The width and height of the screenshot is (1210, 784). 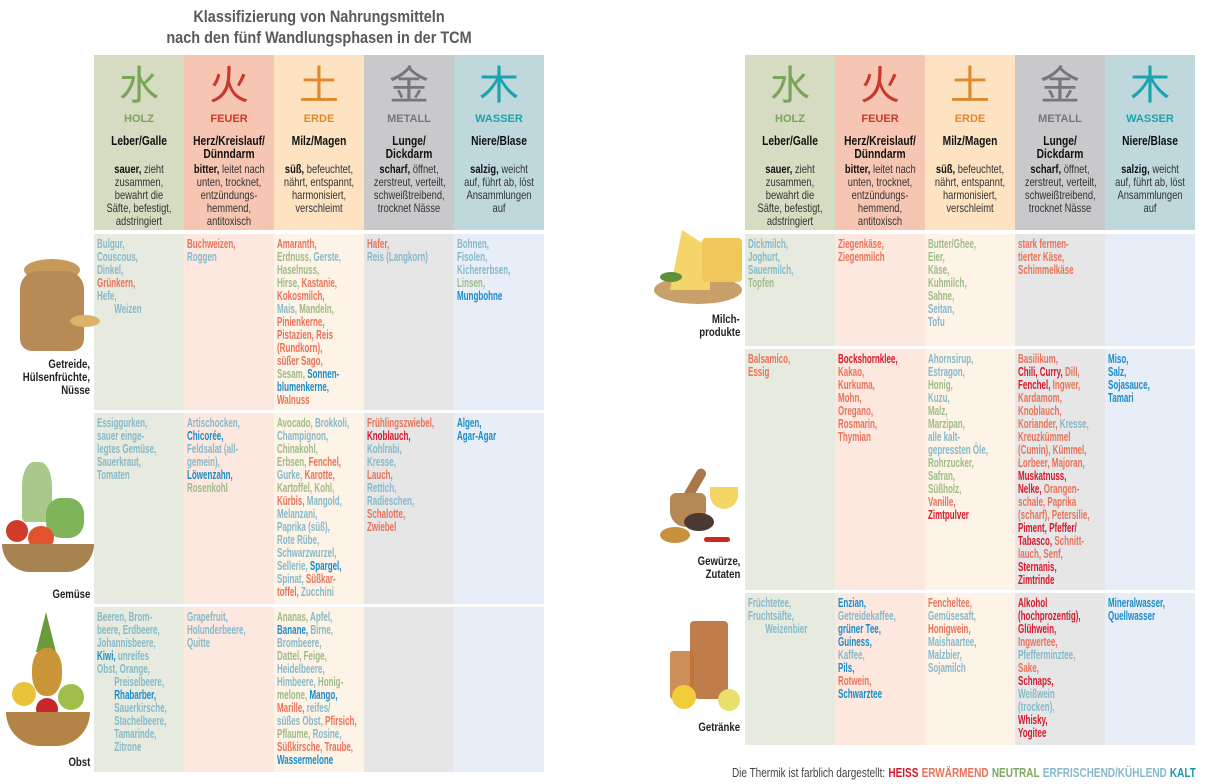 What do you see at coordinates (320, 400) in the screenshot?
I see `food-line: Walnuss` at bounding box center [320, 400].